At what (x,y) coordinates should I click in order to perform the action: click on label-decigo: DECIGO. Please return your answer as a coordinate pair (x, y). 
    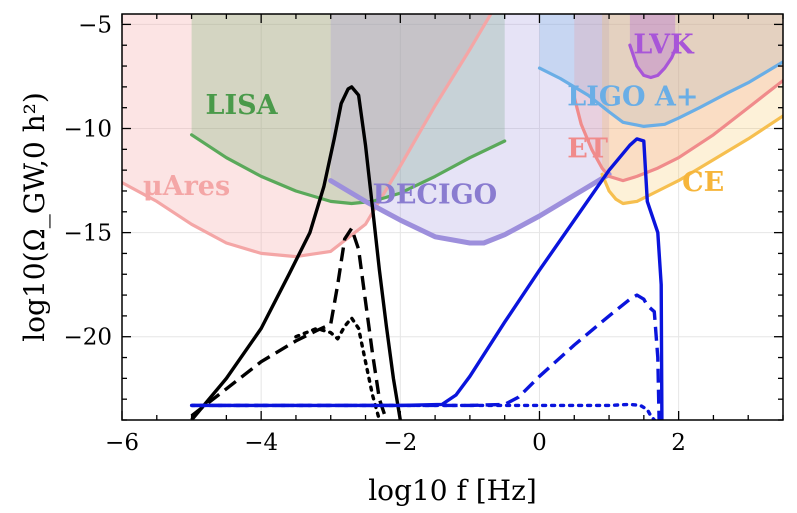
    Looking at the image, I should click on (434, 194).